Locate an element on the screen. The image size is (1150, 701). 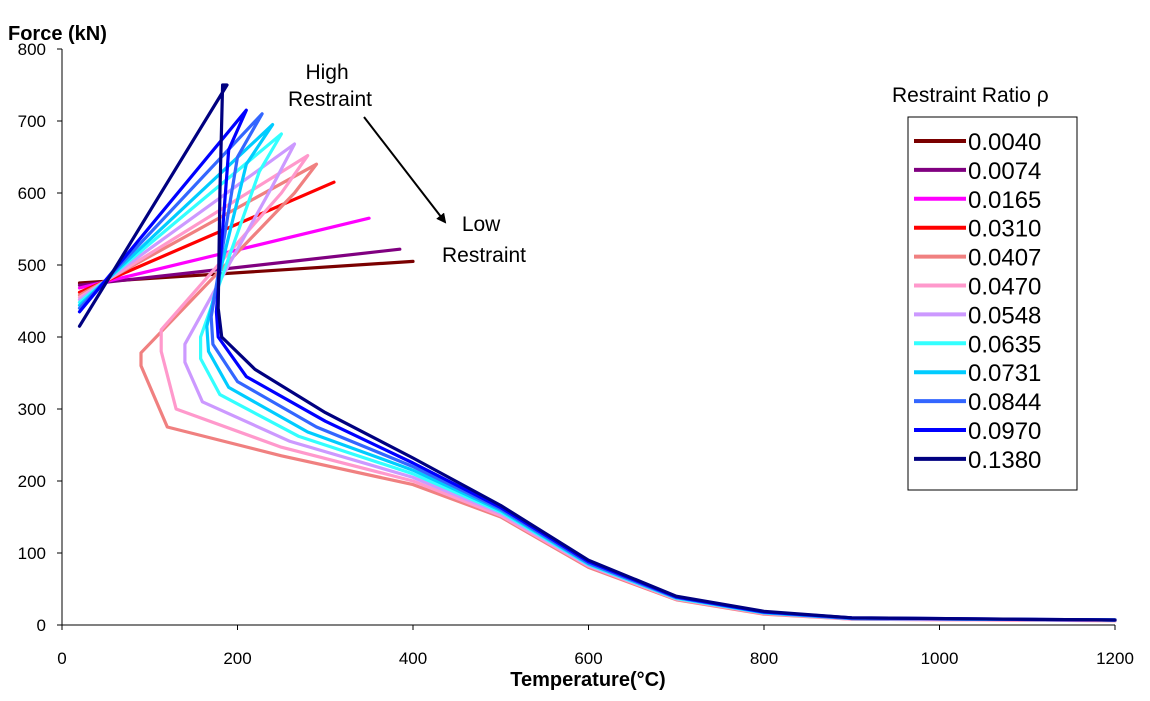
y-ticks: 0 100 200 300 400 500 600 700 800 is located at coordinates (40, 337).